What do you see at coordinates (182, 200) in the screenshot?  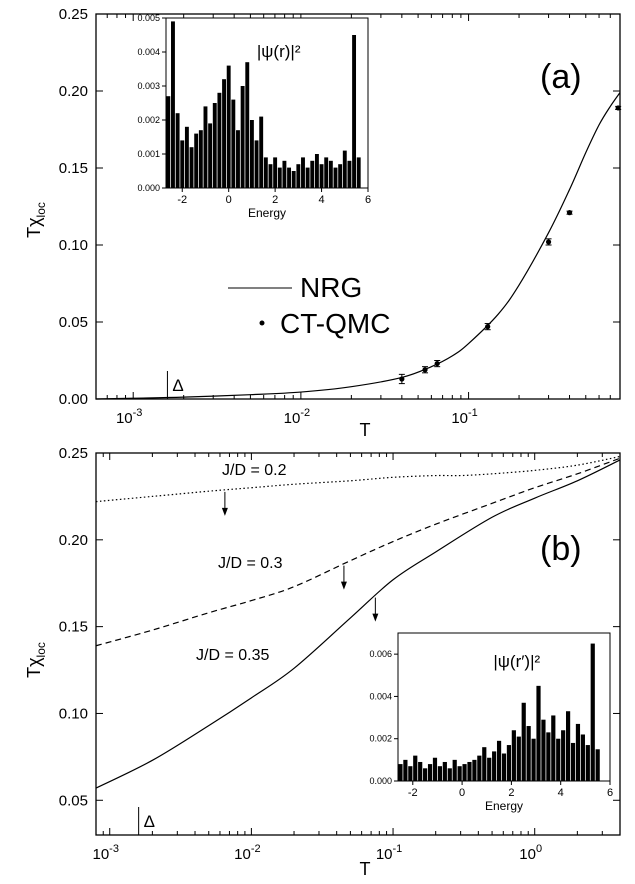 I see `a-inset-x-tick-label: -2` at bounding box center [182, 200].